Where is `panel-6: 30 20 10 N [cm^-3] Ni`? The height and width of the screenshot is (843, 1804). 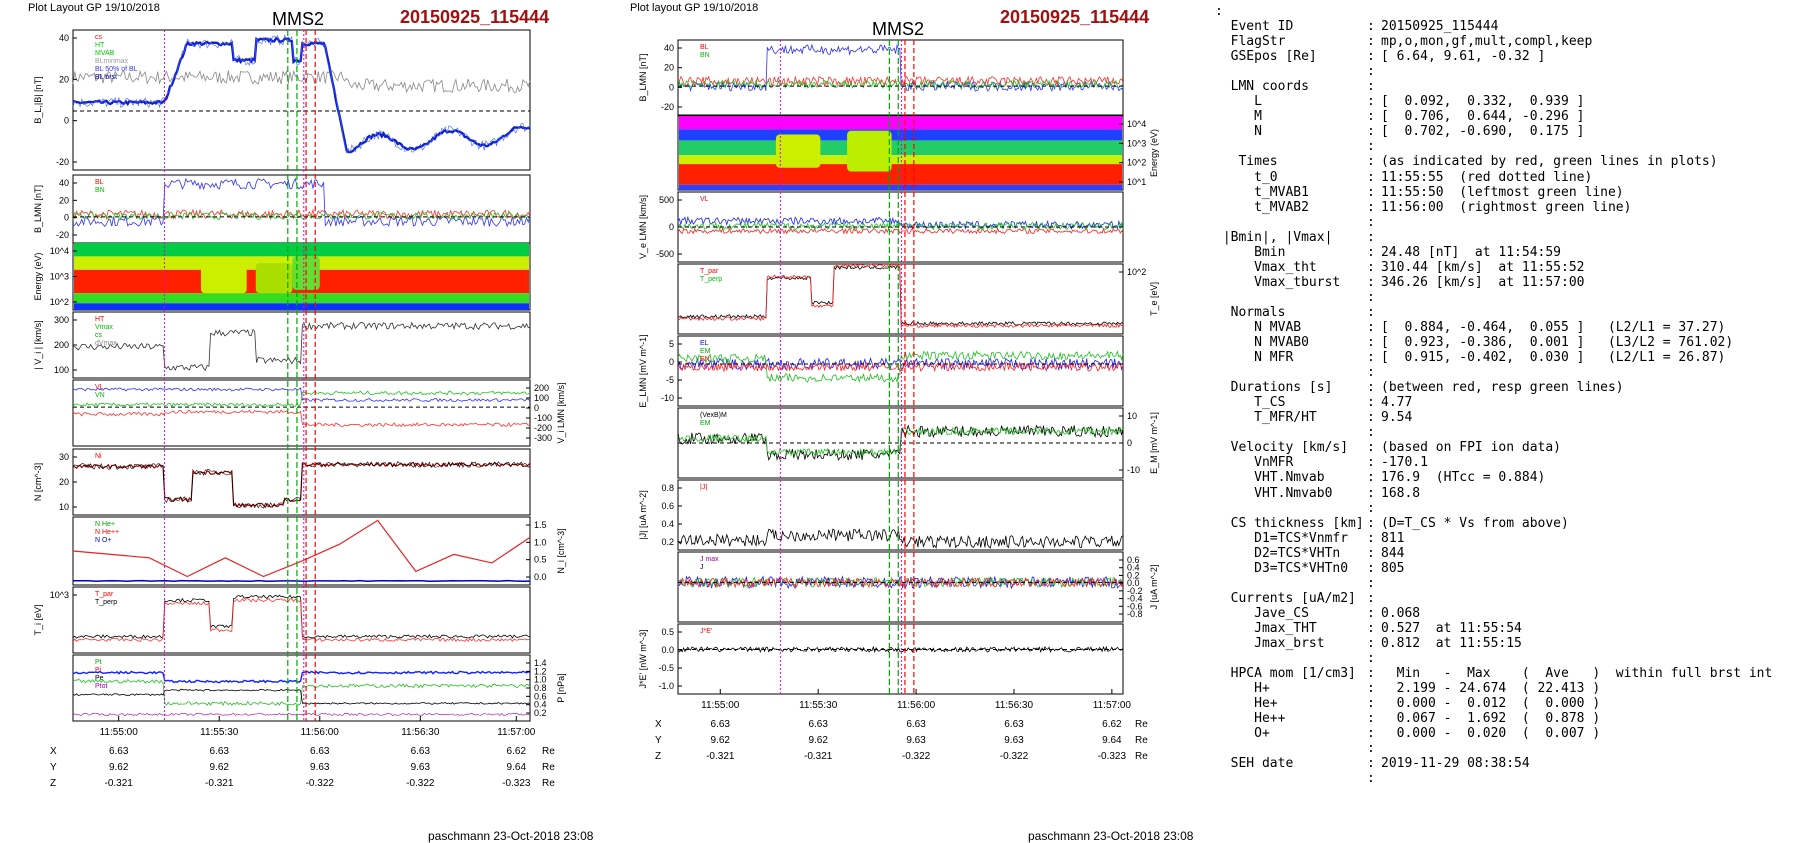 panel-6: 30 20 10 N [cm^-3] Ni is located at coordinates (282, 482).